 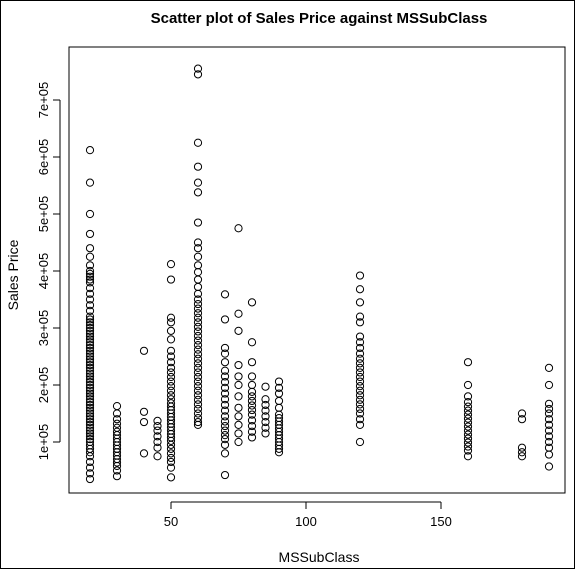 I want to click on x-tick-label: 100, so click(x=306, y=521).